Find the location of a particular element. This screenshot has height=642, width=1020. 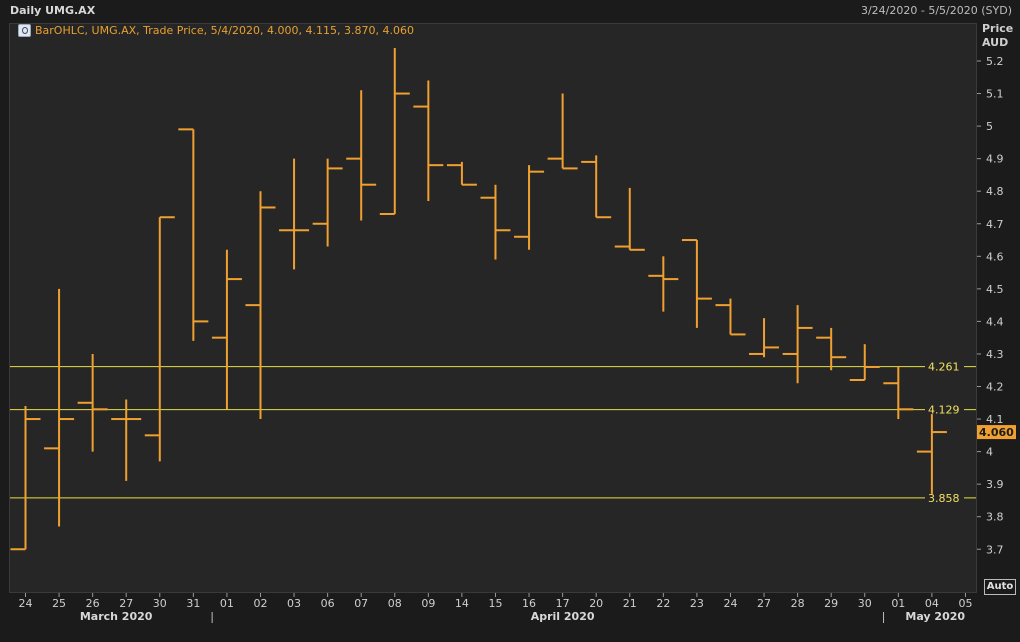

last-price-box is located at coordinates (996, 432).